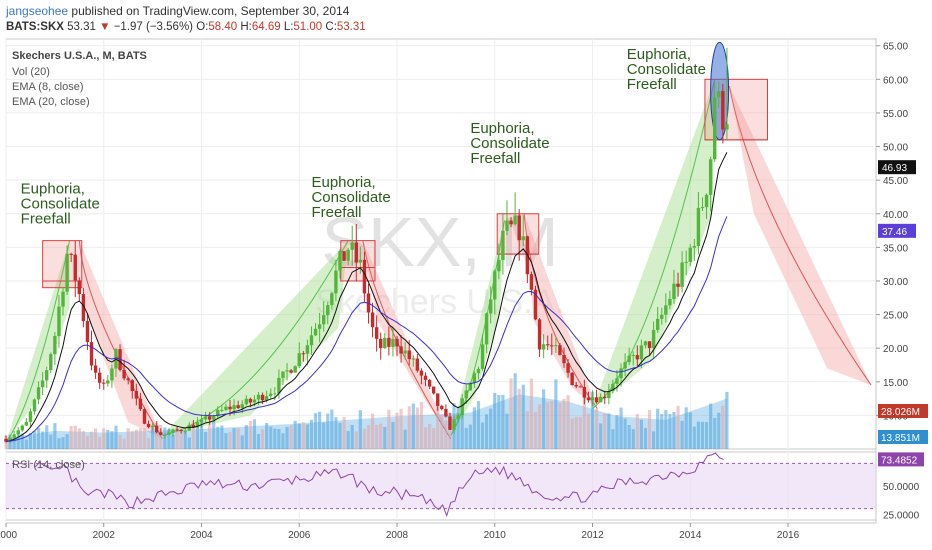  I want to click on volume-marker, so click(903, 437).